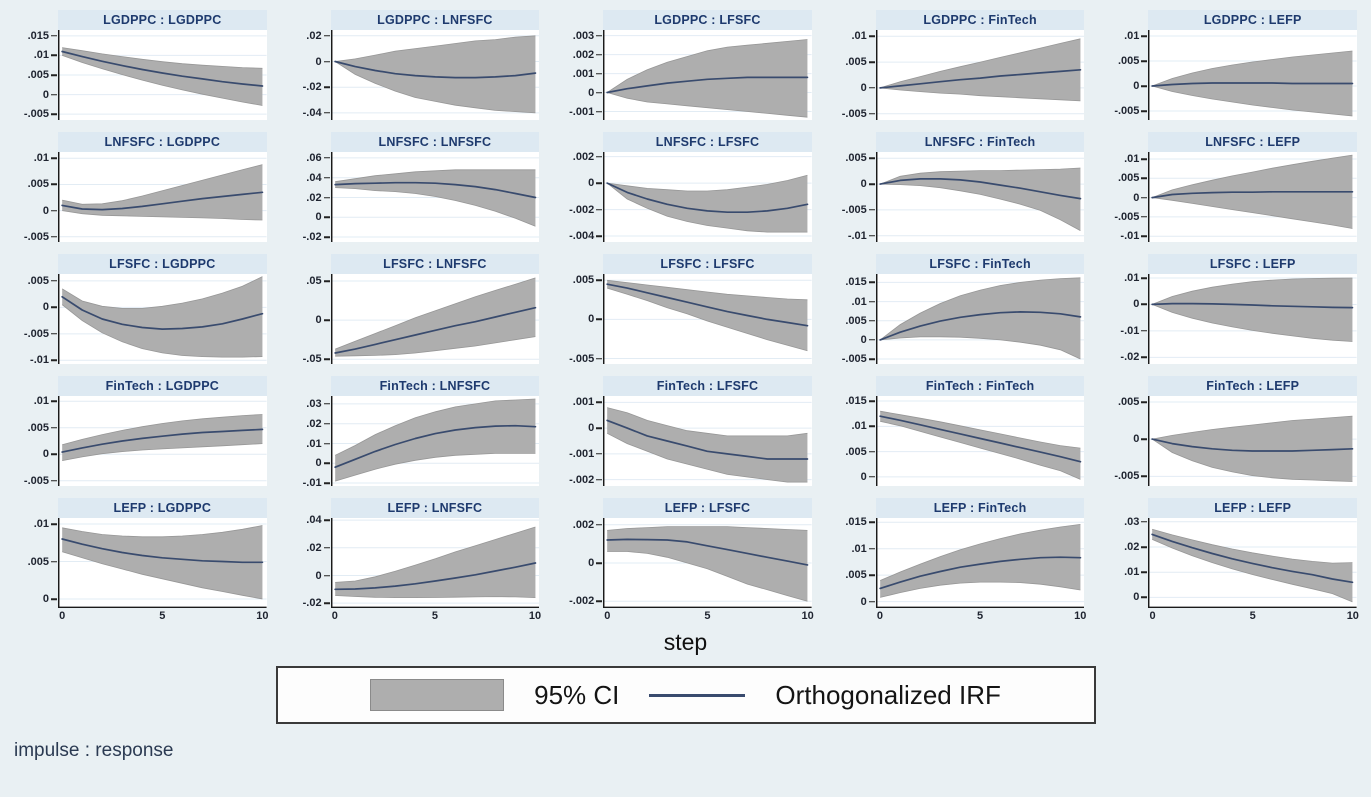  I want to click on irf-panel: LEFP : LFSFC .002 0 -.002 0 5 10, so click(683, 561).